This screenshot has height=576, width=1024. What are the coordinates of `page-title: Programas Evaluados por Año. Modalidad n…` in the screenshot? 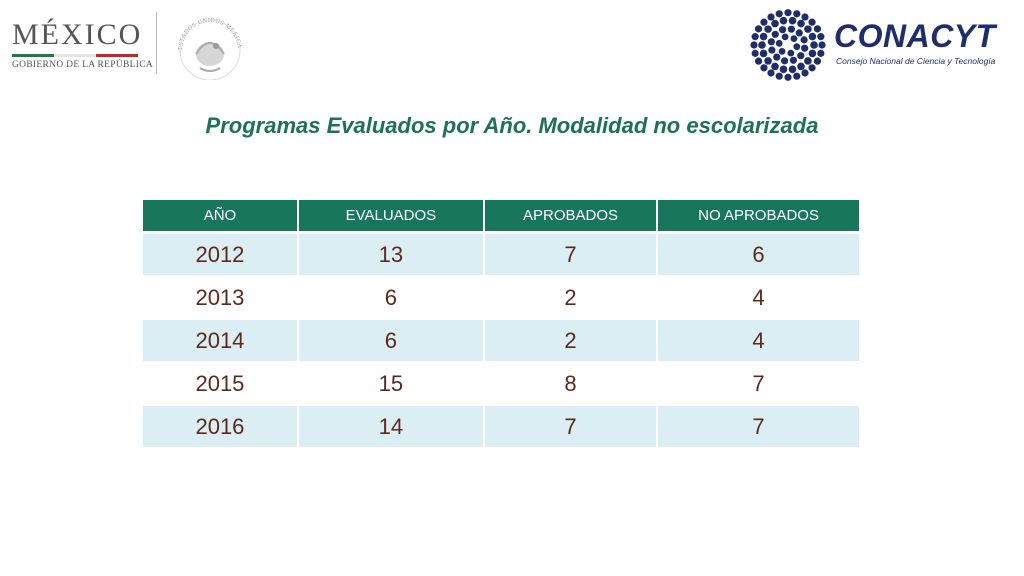 It's located at (512, 125).